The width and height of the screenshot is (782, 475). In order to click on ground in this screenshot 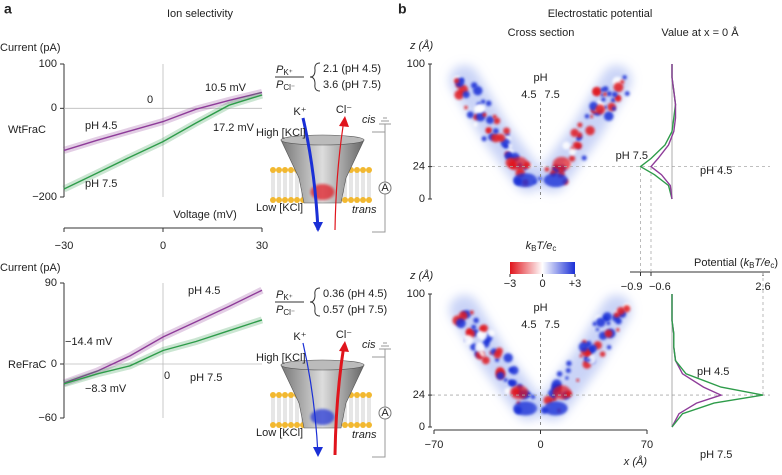, I will do `click(385, 124)`.